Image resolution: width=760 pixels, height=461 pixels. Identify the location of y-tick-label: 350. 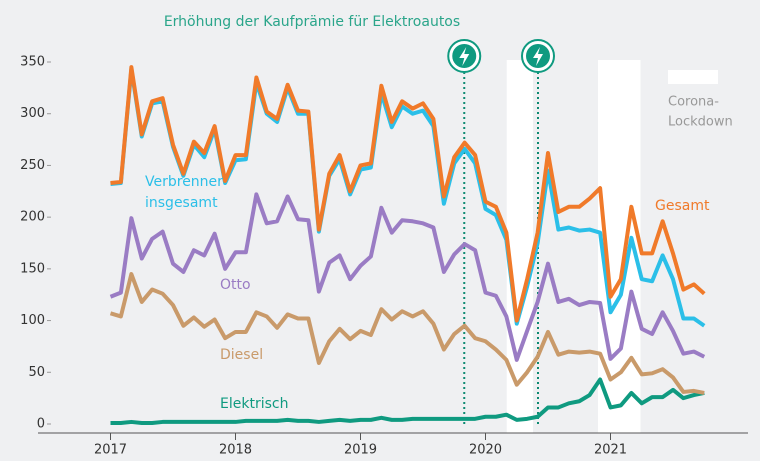
(32, 62).